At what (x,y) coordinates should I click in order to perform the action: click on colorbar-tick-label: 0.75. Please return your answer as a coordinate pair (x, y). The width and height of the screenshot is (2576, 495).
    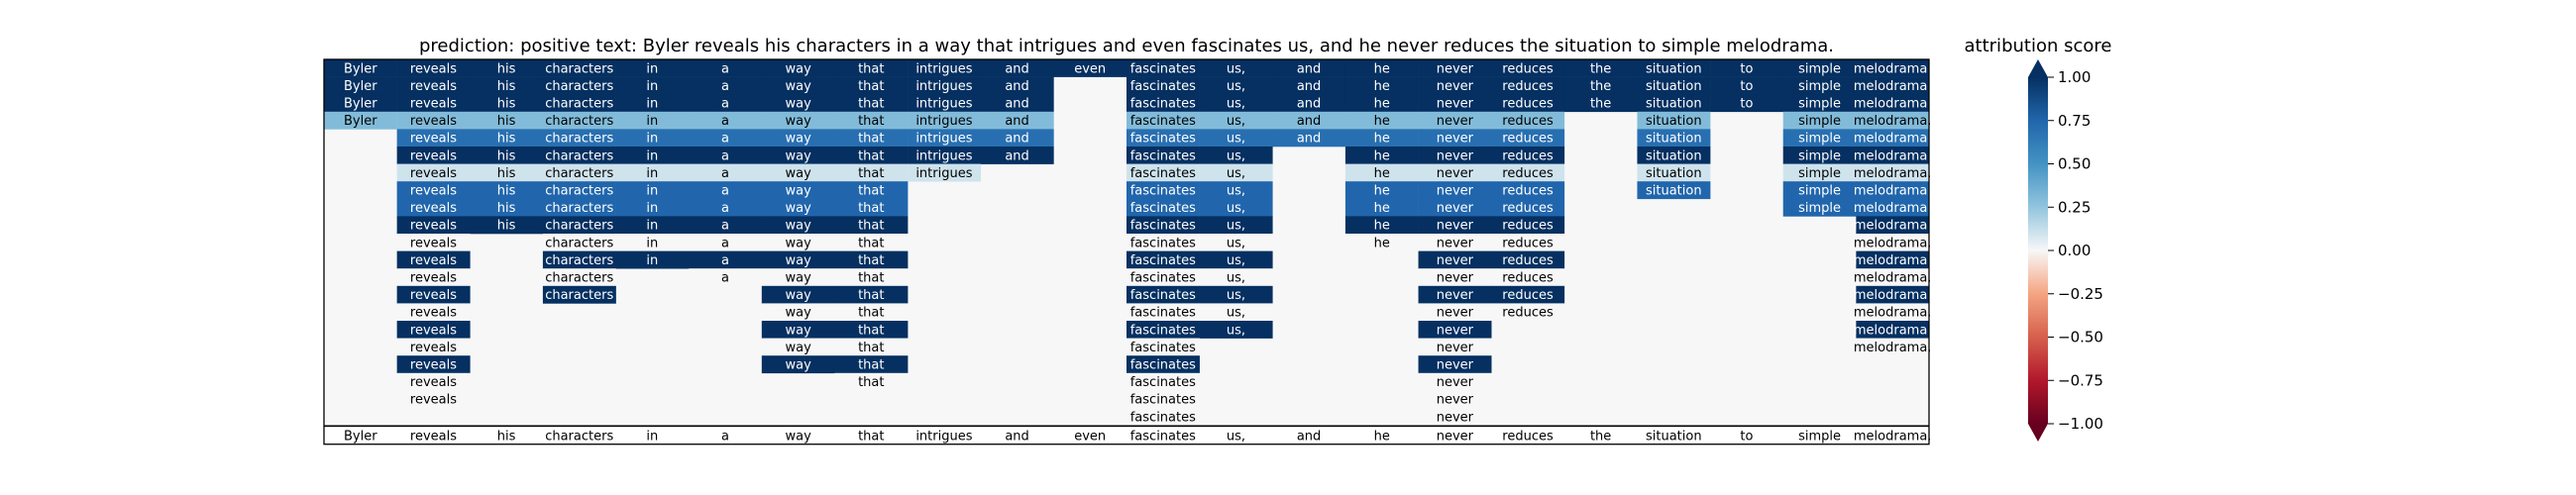
    Looking at the image, I should click on (2074, 121).